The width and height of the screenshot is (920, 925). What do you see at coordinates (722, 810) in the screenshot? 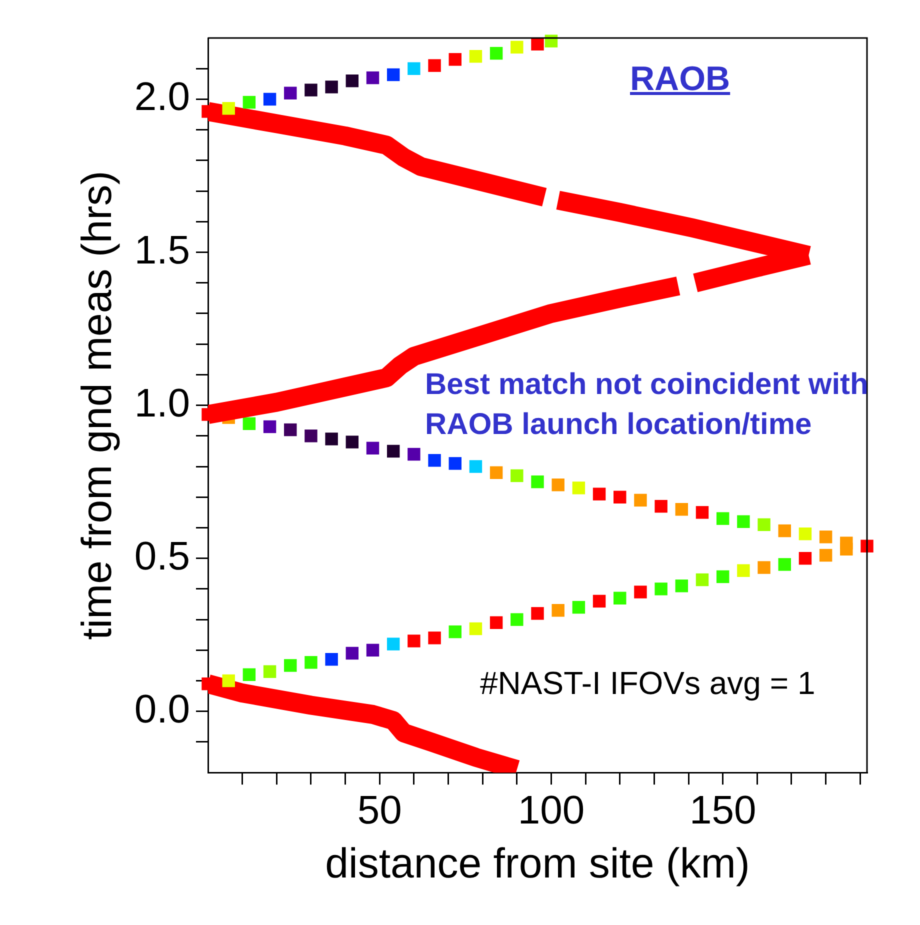
I see `x-tick-label: 150` at bounding box center [722, 810].